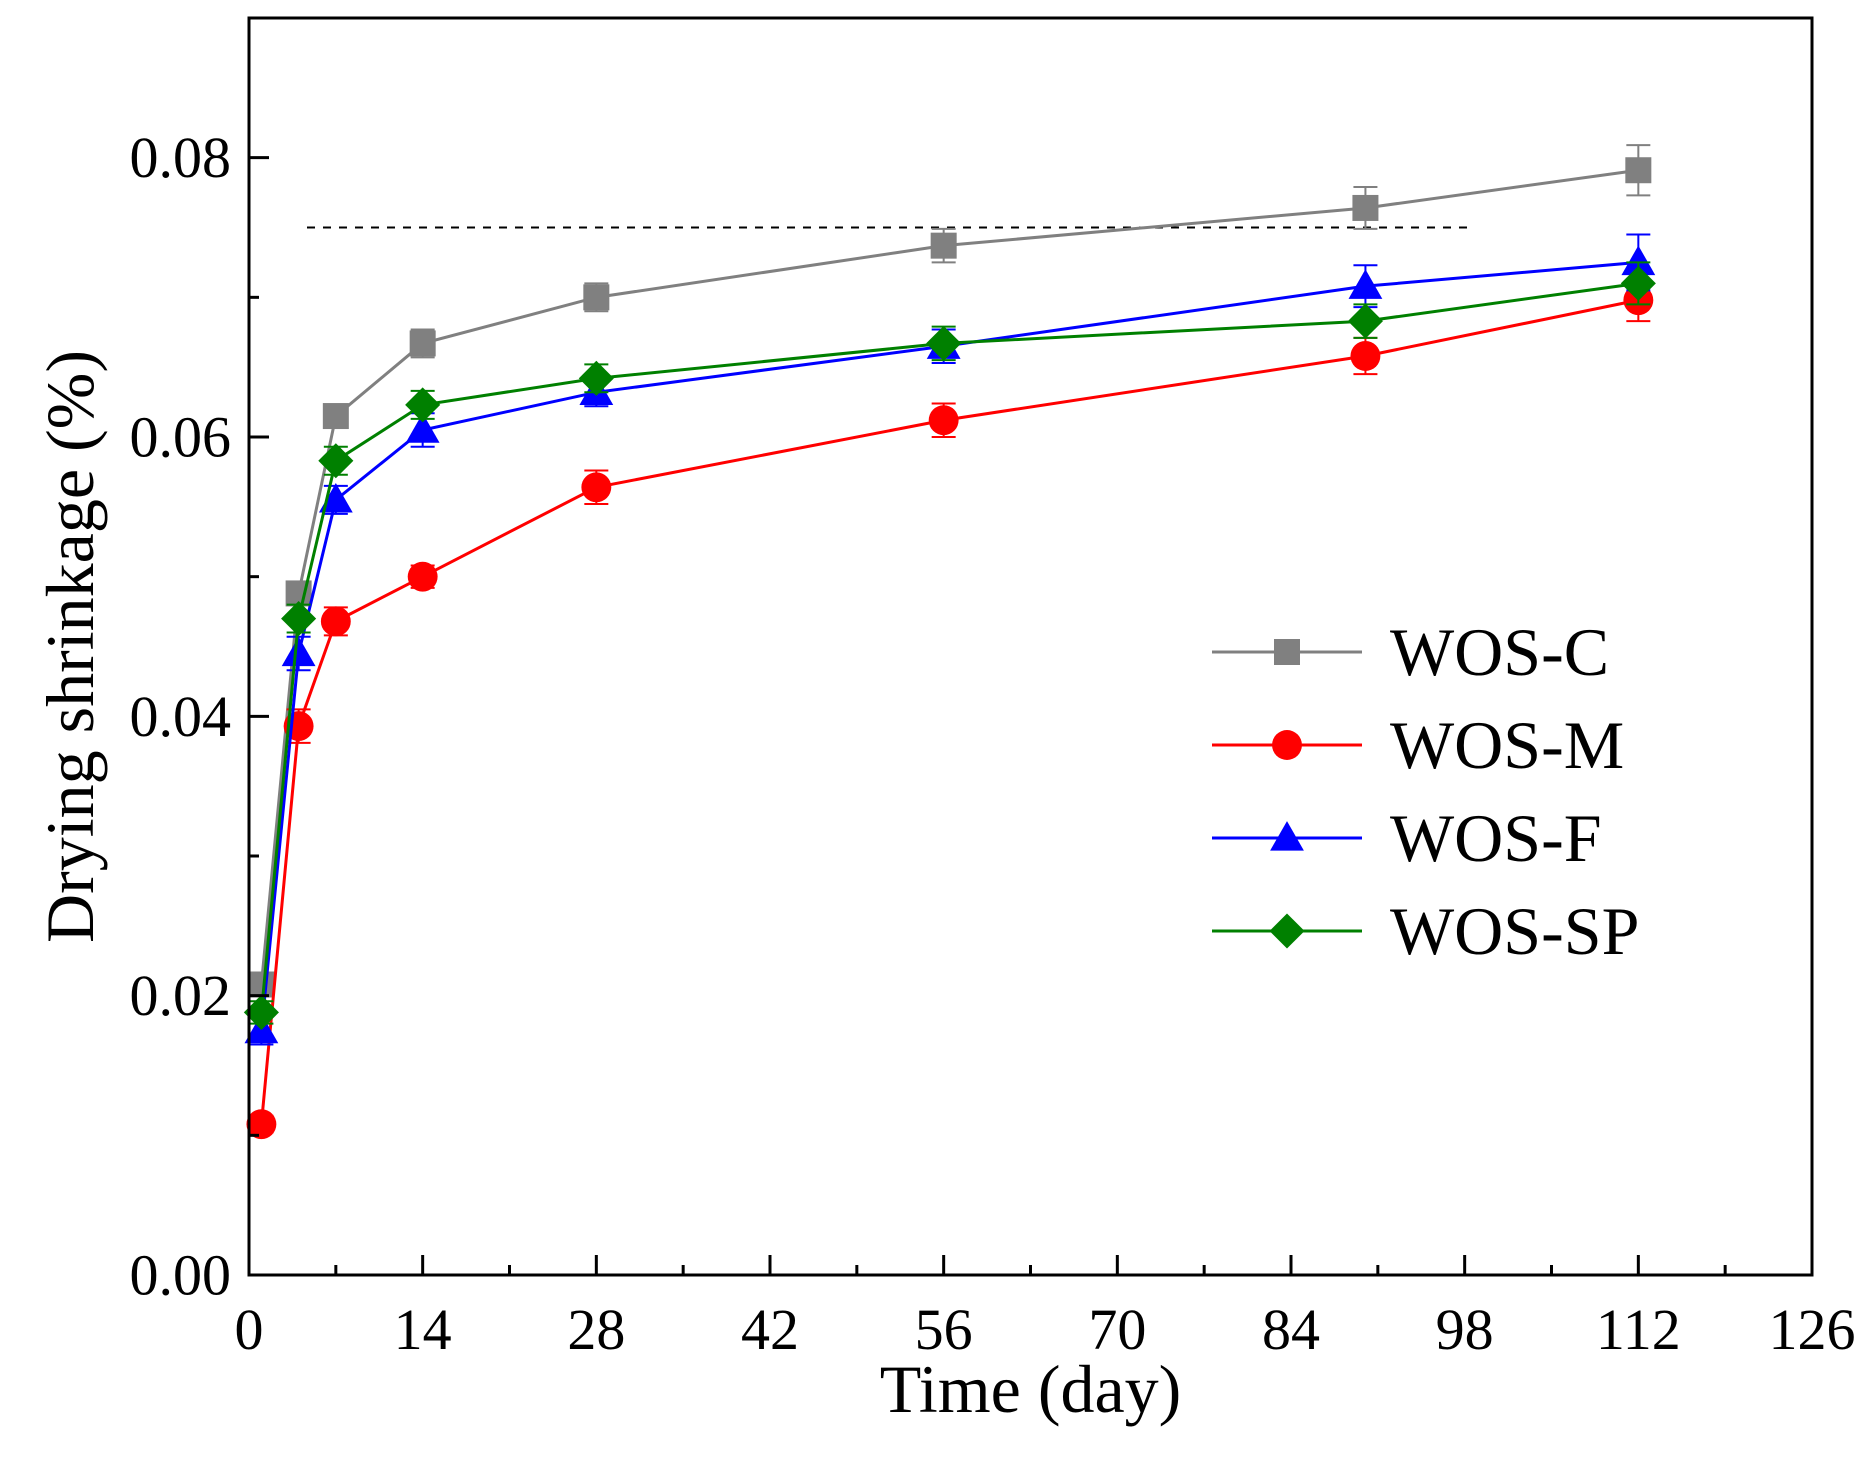 The width and height of the screenshot is (1868, 1458). I want to click on y-tick-label: 0.06, so click(181, 437).